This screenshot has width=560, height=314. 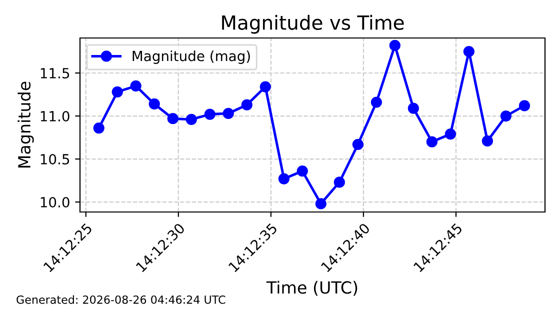 What do you see at coordinates (55, 73) in the screenshot?
I see `y-tick-label: 11.5` at bounding box center [55, 73].